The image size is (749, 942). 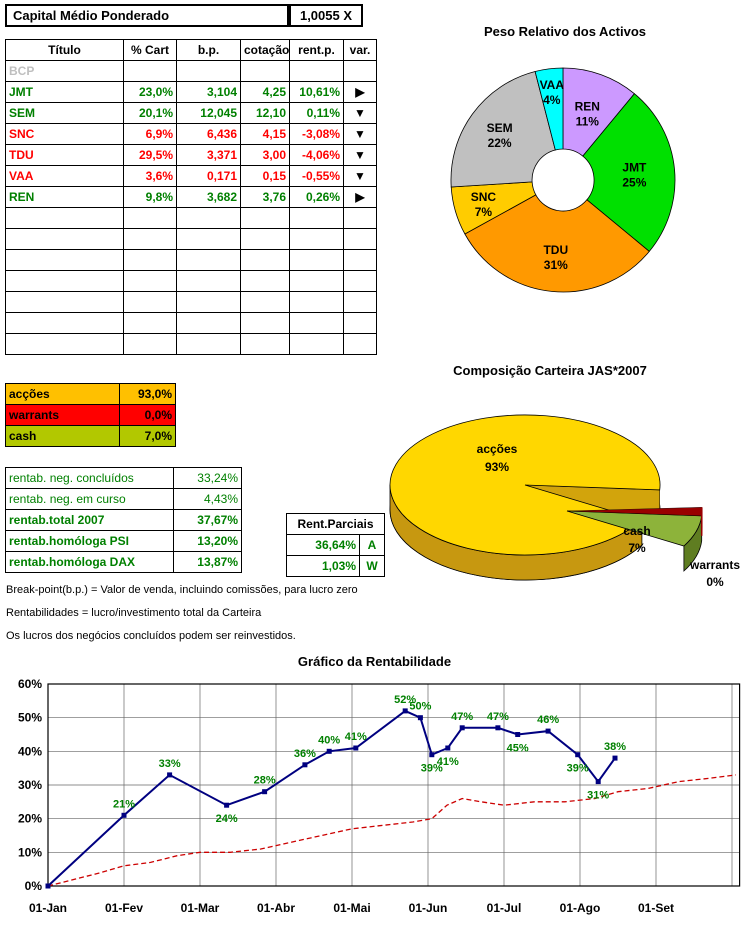 I want to click on pie3d-chart-composicao: acções 93% cash 7% warrants 0%, so click(x=567, y=505).